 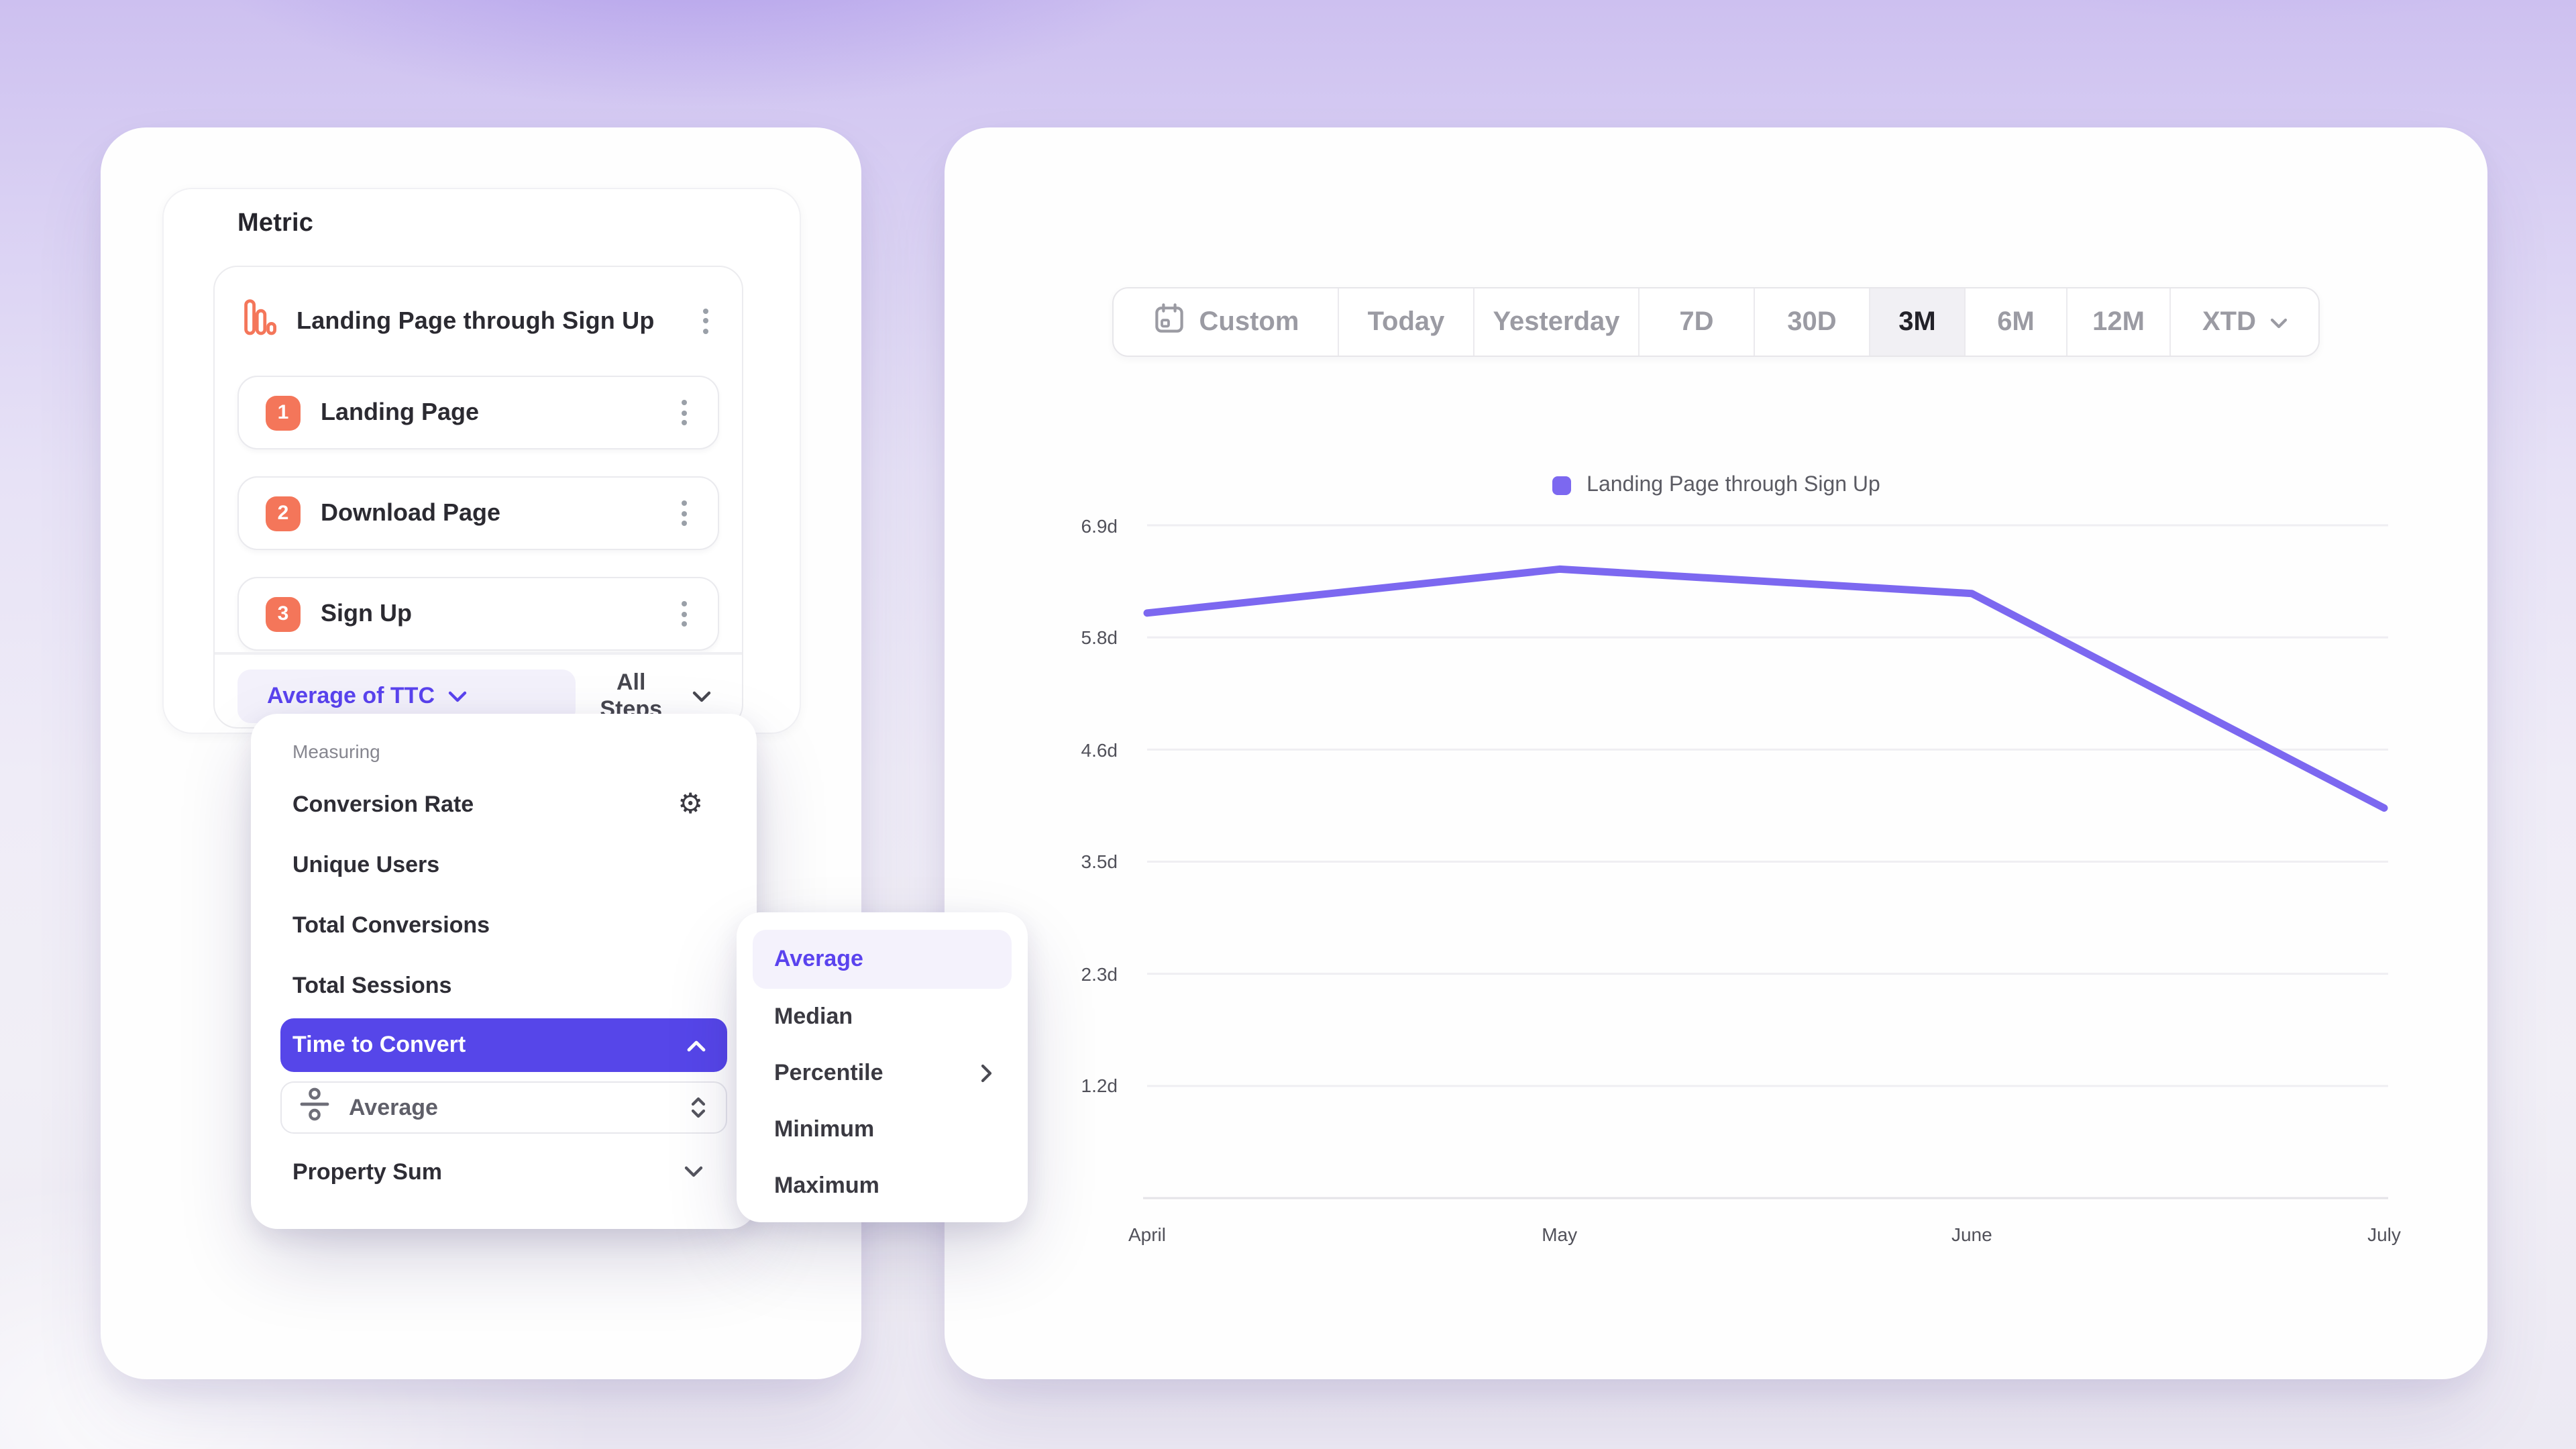 I want to click on menu-item-label: Time to Convert, so click(x=379, y=1044).